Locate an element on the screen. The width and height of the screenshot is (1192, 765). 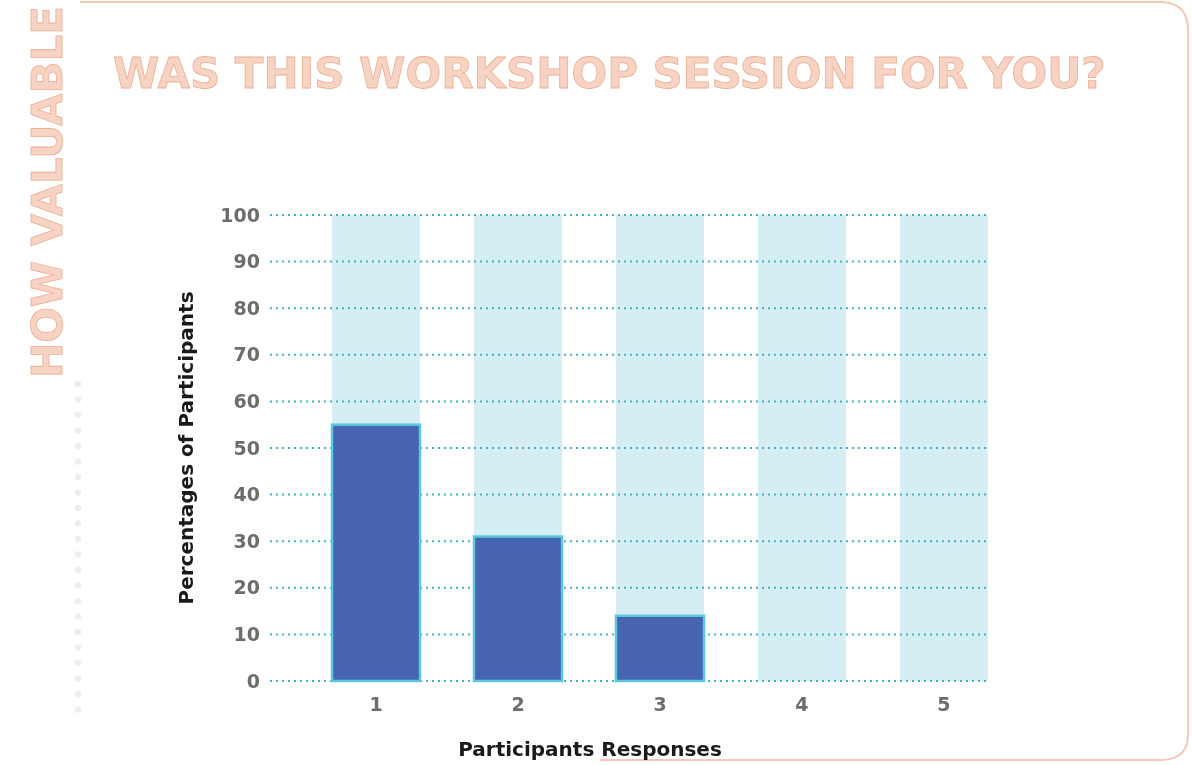
y-tick-label: 70 is located at coordinates (246, 354).